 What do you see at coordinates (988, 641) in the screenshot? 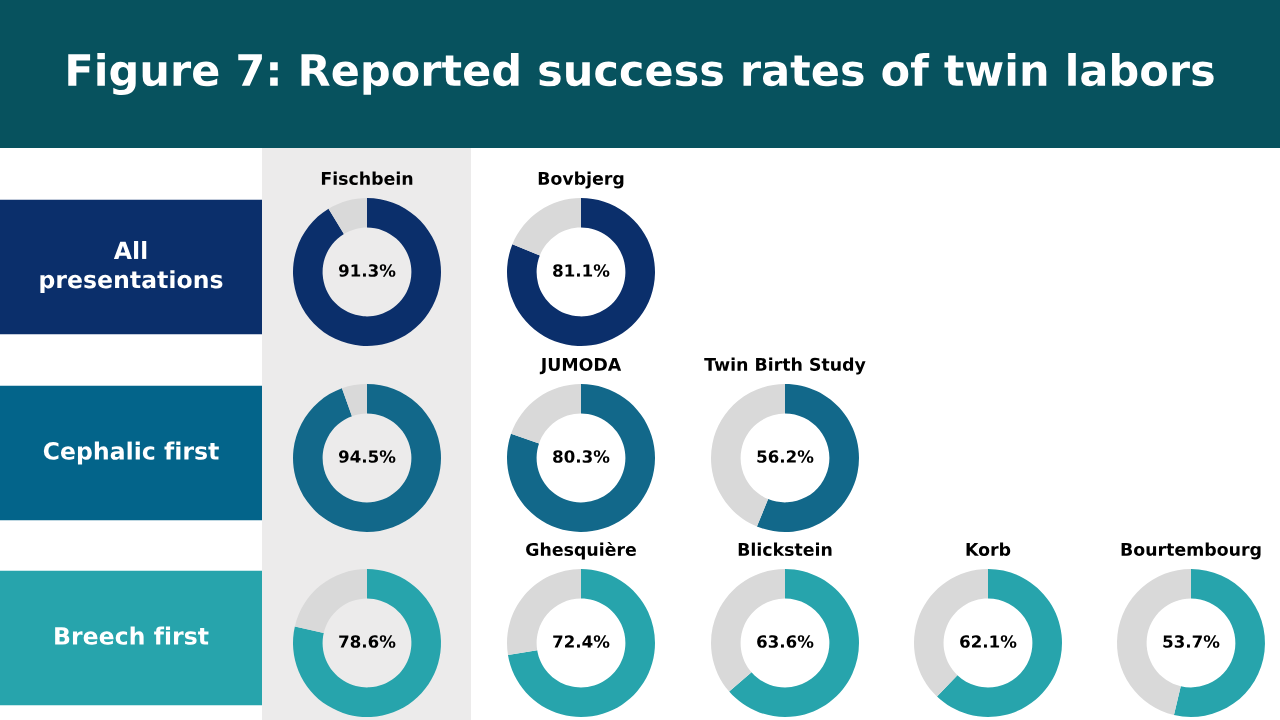
I see `data-label: 62.1%` at bounding box center [988, 641].